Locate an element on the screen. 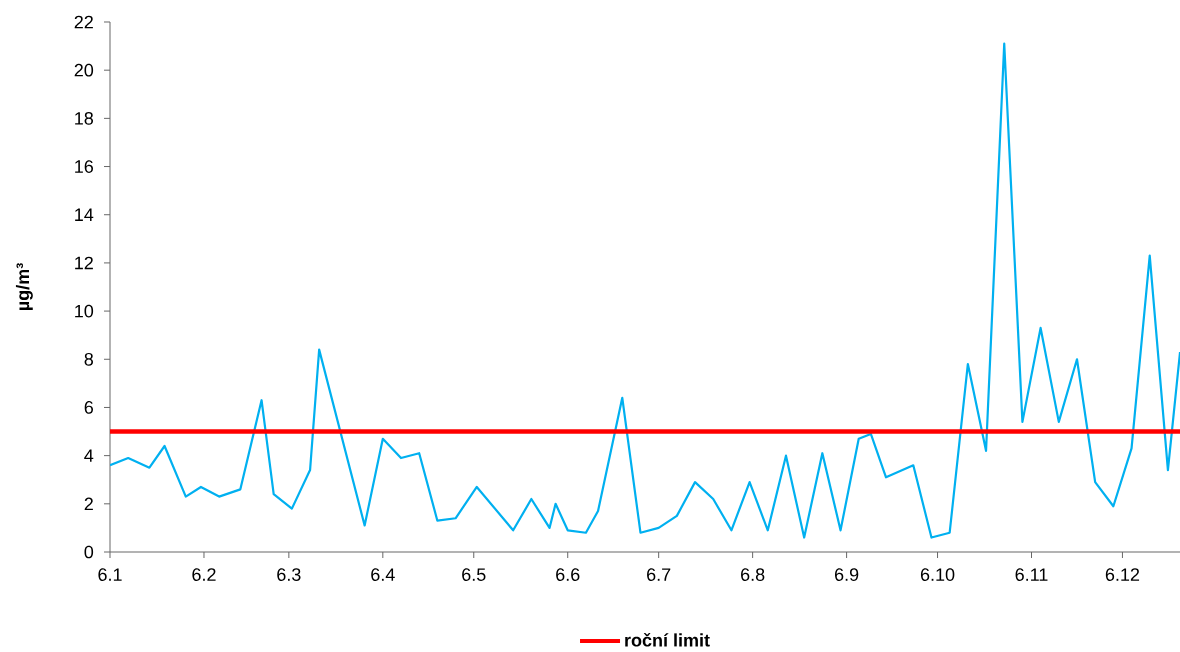 The image size is (1180, 652). y-axis-title: µg/m³ is located at coordinates (24, 287).